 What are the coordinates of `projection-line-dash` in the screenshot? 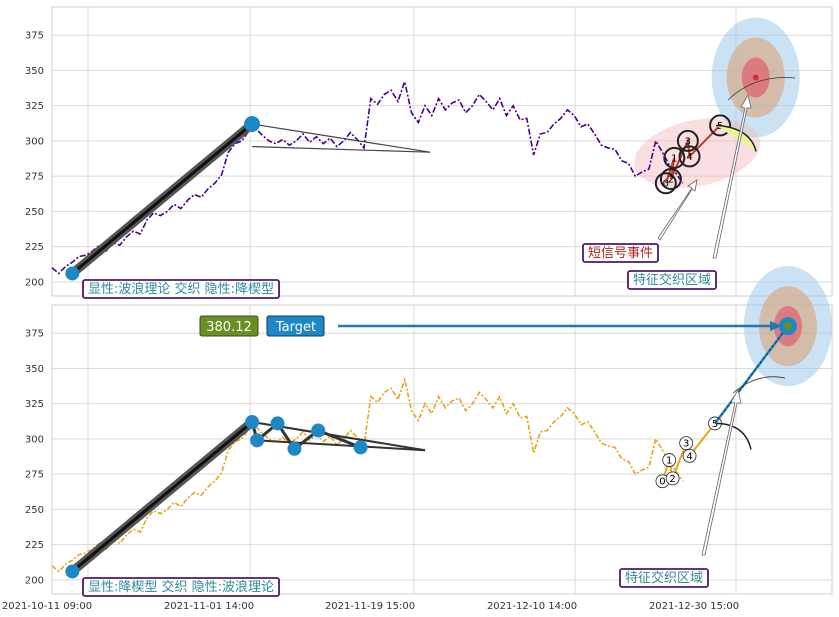 It's located at (751, 374).